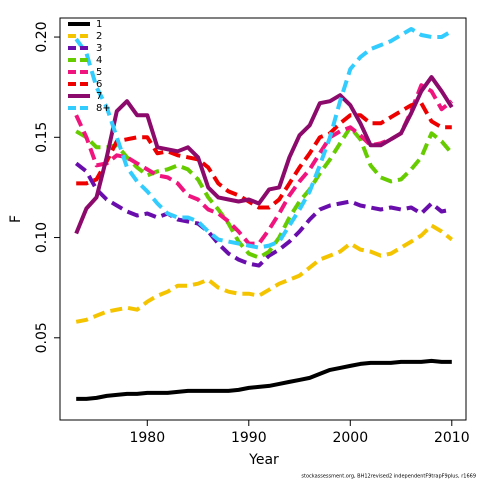 The height and width of the screenshot is (480, 480). Describe the element at coordinates (42, 337) in the screenshot. I see `y-tick-label: 0.05` at that location.